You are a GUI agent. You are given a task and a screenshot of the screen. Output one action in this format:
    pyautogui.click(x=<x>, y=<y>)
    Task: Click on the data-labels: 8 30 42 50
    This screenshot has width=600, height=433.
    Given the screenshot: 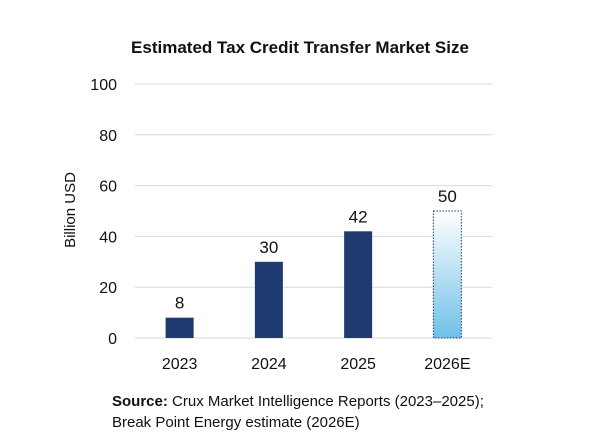 What is the action you would take?
    pyautogui.click(x=316, y=250)
    